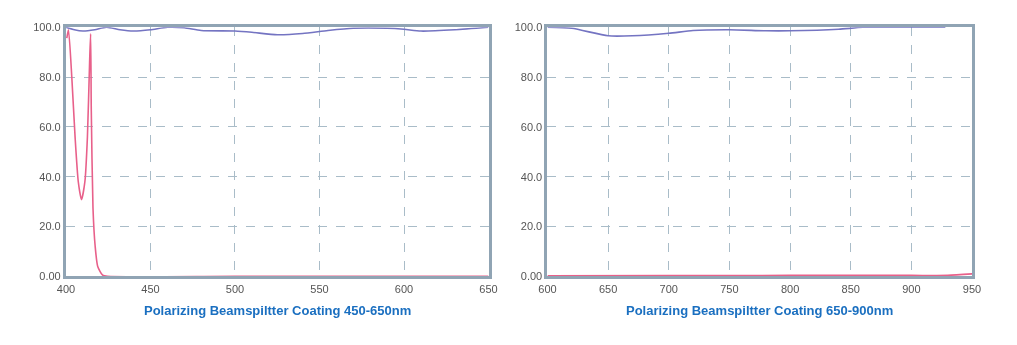  I want to click on x-tick-label: 850, so click(850, 288).